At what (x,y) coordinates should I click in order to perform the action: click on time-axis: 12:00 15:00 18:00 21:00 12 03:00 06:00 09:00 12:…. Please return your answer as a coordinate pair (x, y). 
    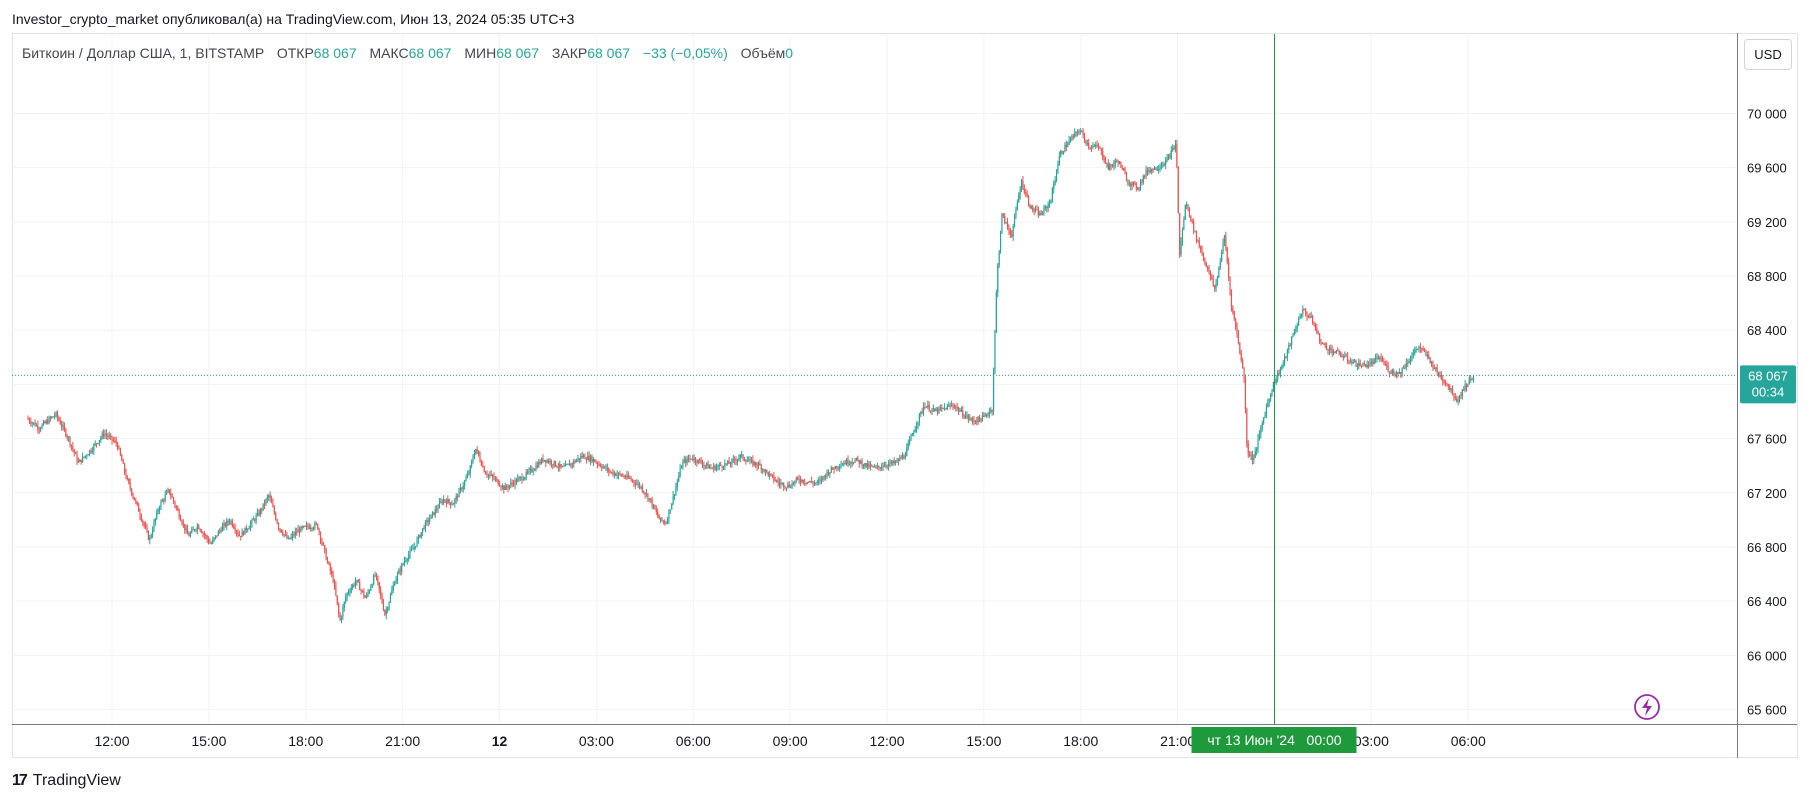
    Looking at the image, I should click on (789, 741).